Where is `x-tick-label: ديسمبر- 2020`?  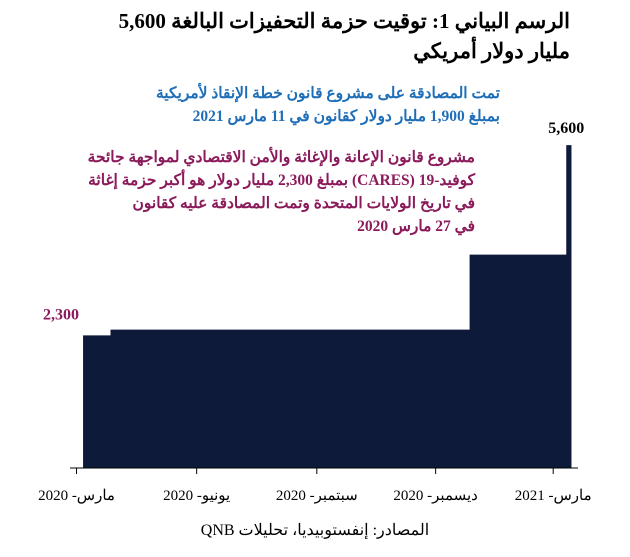 x-tick-label: ديسمبر- 2020 is located at coordinates (435, 496).